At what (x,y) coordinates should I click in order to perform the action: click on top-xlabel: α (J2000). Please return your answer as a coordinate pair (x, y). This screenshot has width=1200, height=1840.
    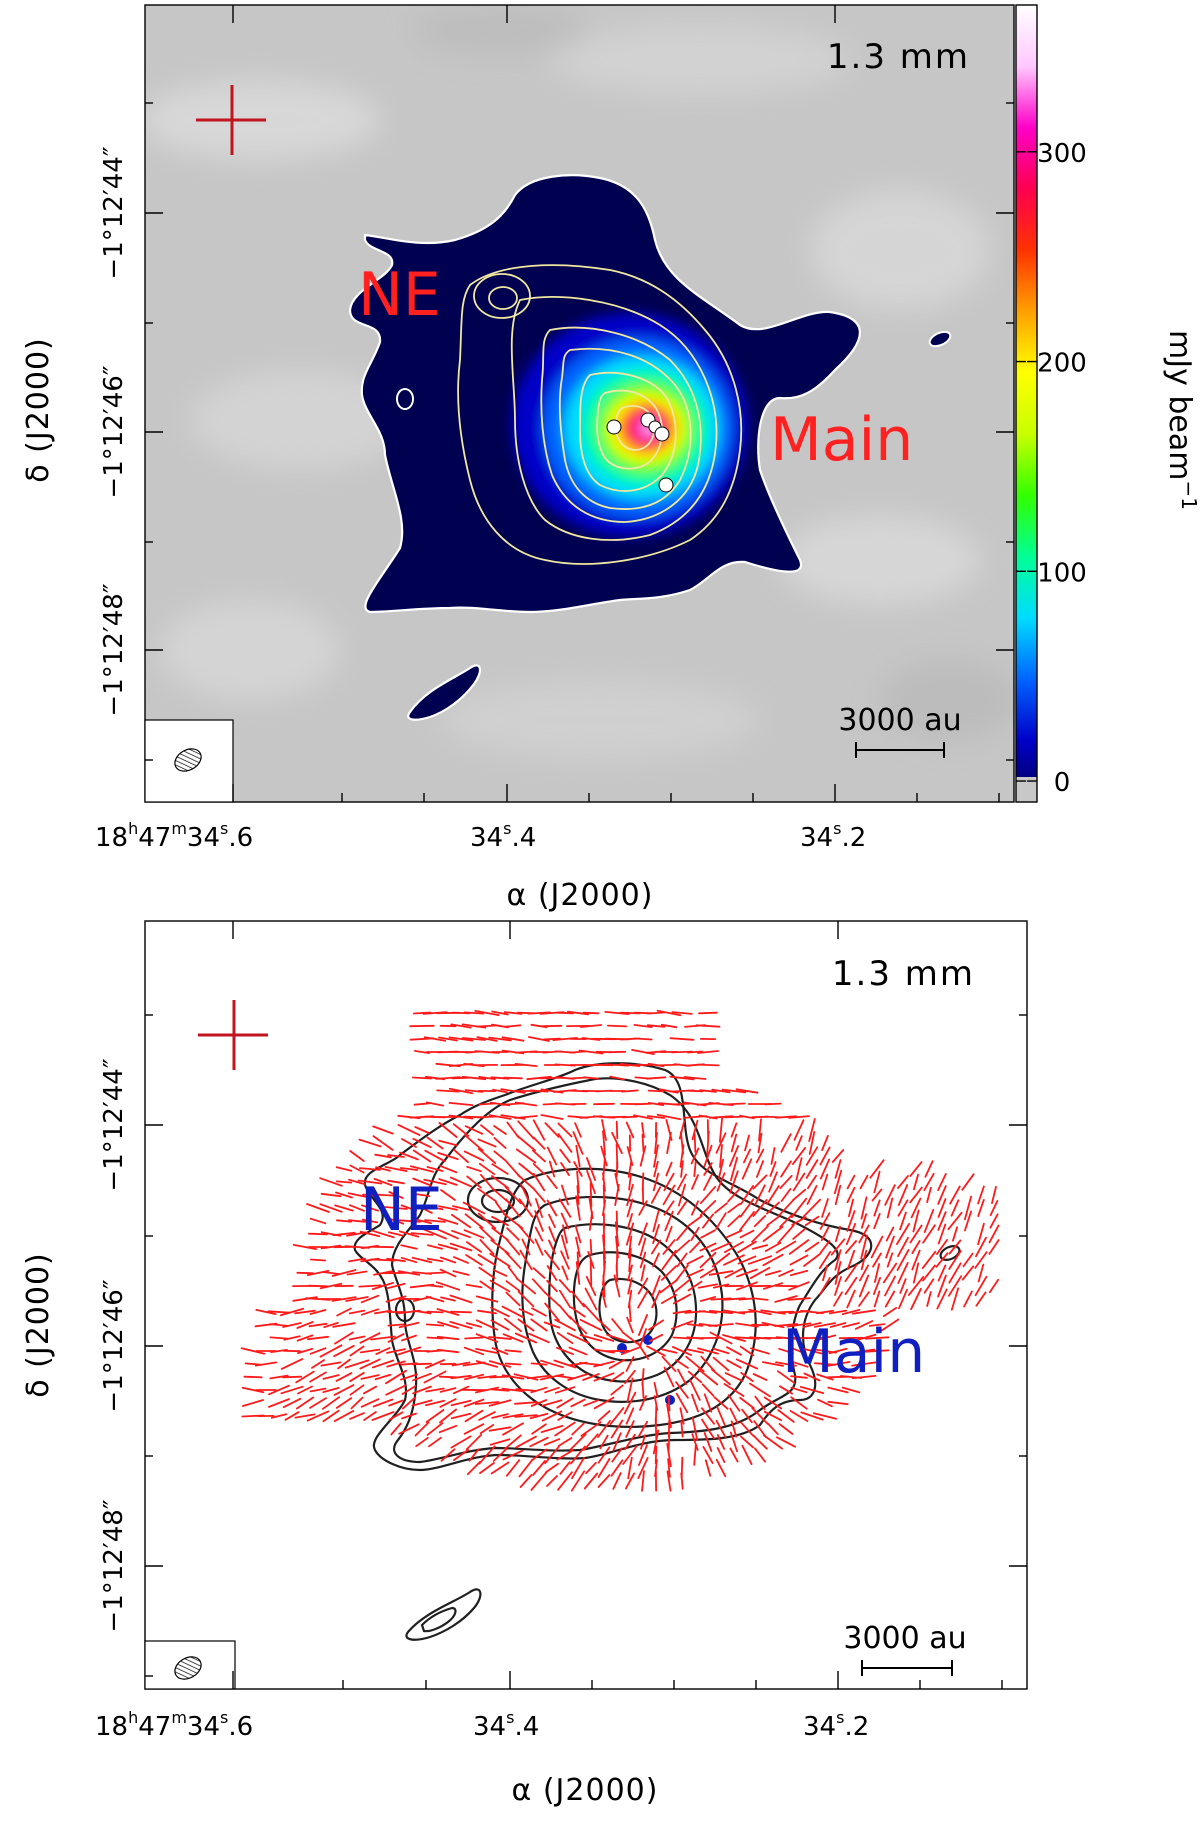
    Looking at the image, I should click on (580, 895).